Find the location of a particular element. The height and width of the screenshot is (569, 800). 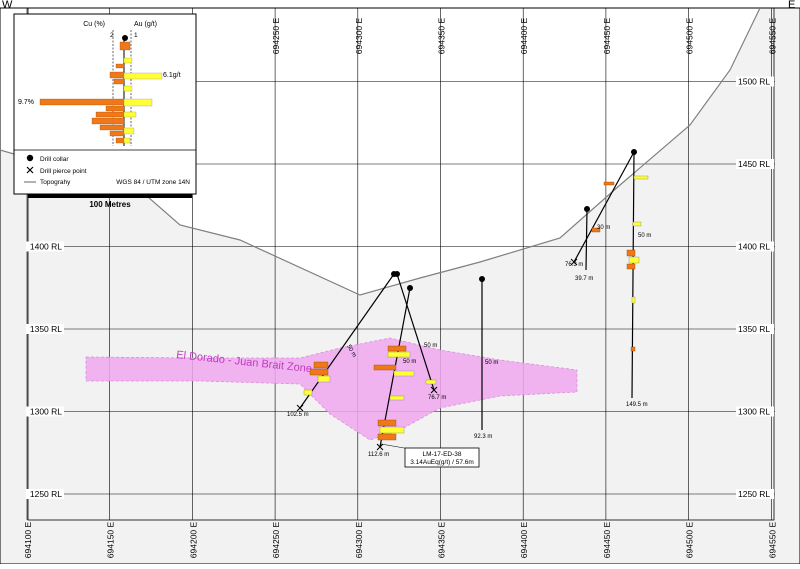

scale-bar: 100 Metres is located at coordinates (110, 201).